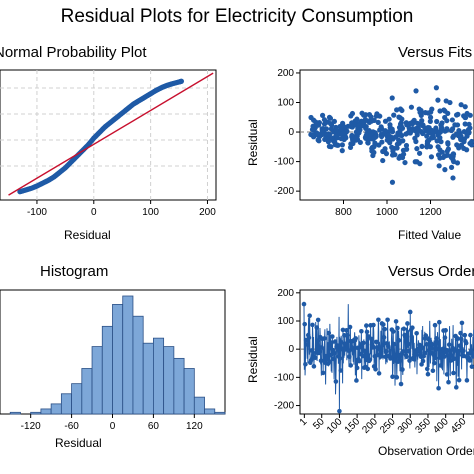  What do you see at coordinates (287, 132) in the screenshot?
I see `versus-fits-y-ticks: 200 100 0 -100 -200` at bounding box center [287, 132].